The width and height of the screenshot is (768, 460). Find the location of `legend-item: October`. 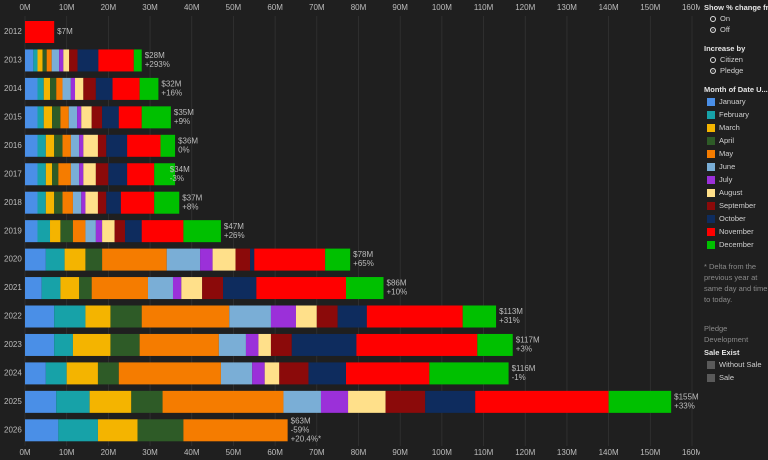

legend-item: October is located at coordinates (736, 218).